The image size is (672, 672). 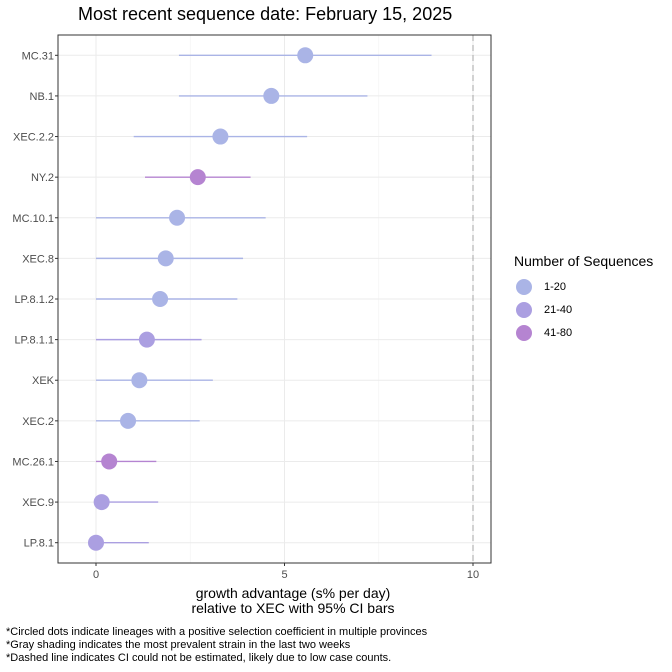 I want to click on y-tick-label: MC.10.1, so click(x=33, y=219).